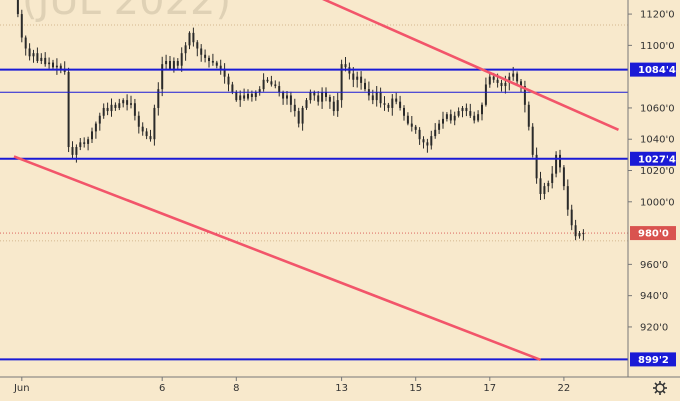  What do you see at coordinates (657, 159) in the screenshot?
I see `price-badge-label: 1027'4` at bounding box center [657, 159].